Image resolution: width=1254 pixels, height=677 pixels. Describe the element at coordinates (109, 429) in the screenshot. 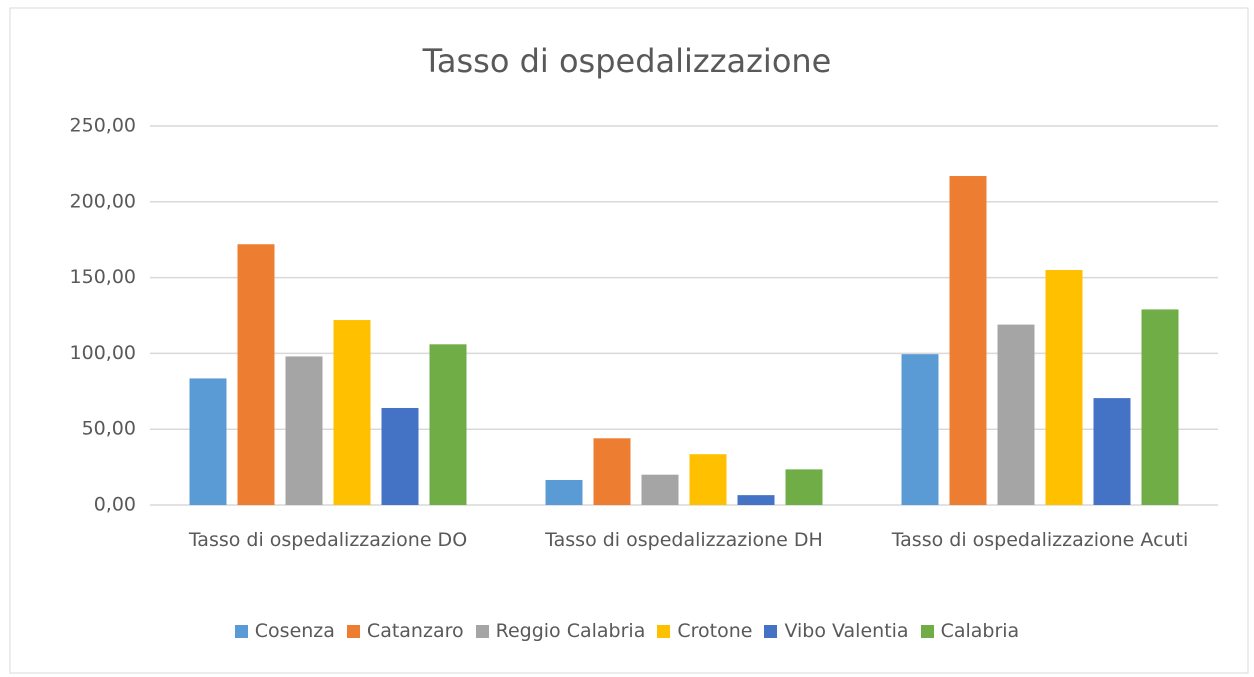

I see `y-tick-label: 50,00` at that location.